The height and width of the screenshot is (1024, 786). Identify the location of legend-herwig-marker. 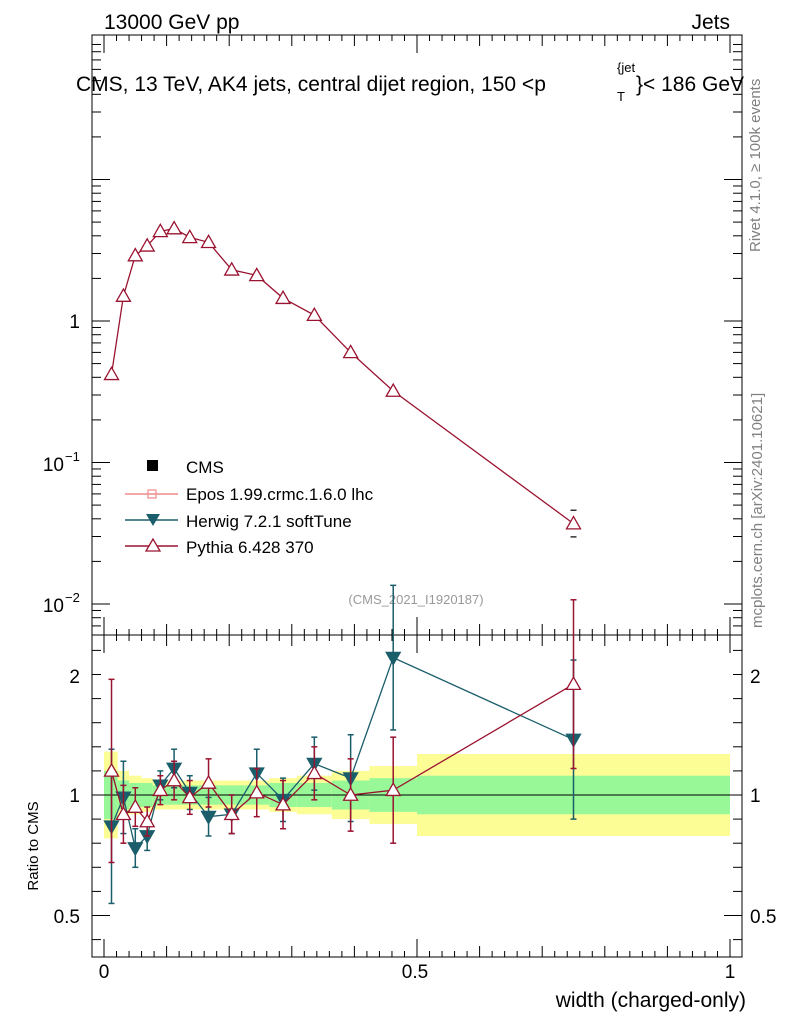
(153, 520).